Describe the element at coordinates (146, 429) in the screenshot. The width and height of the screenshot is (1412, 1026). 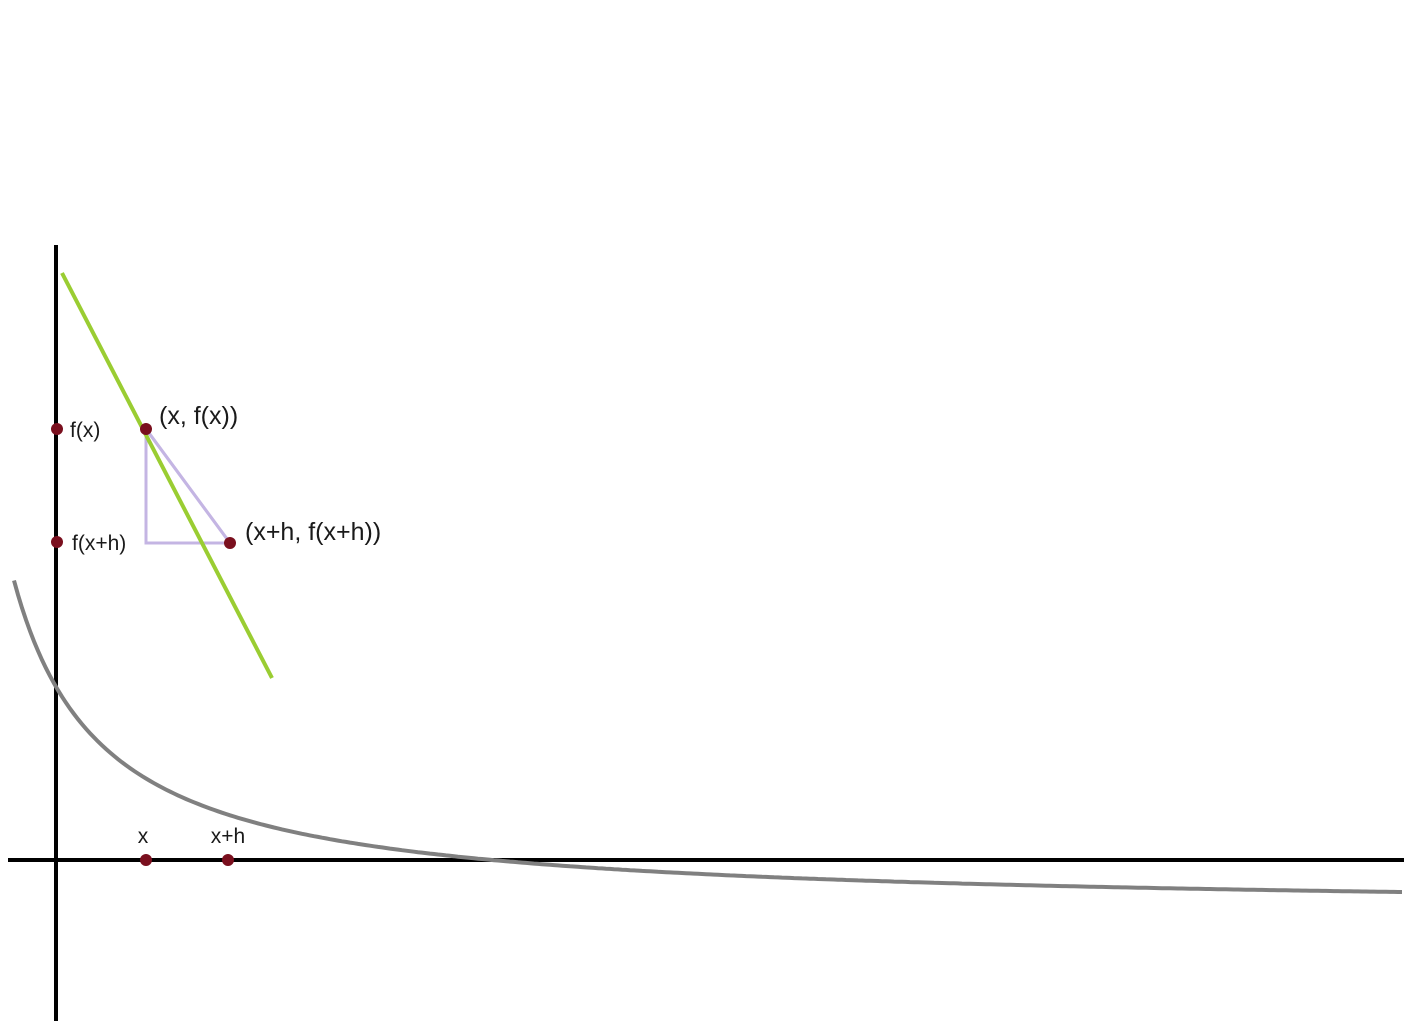
I see `point-x-fx-marker` at that location.